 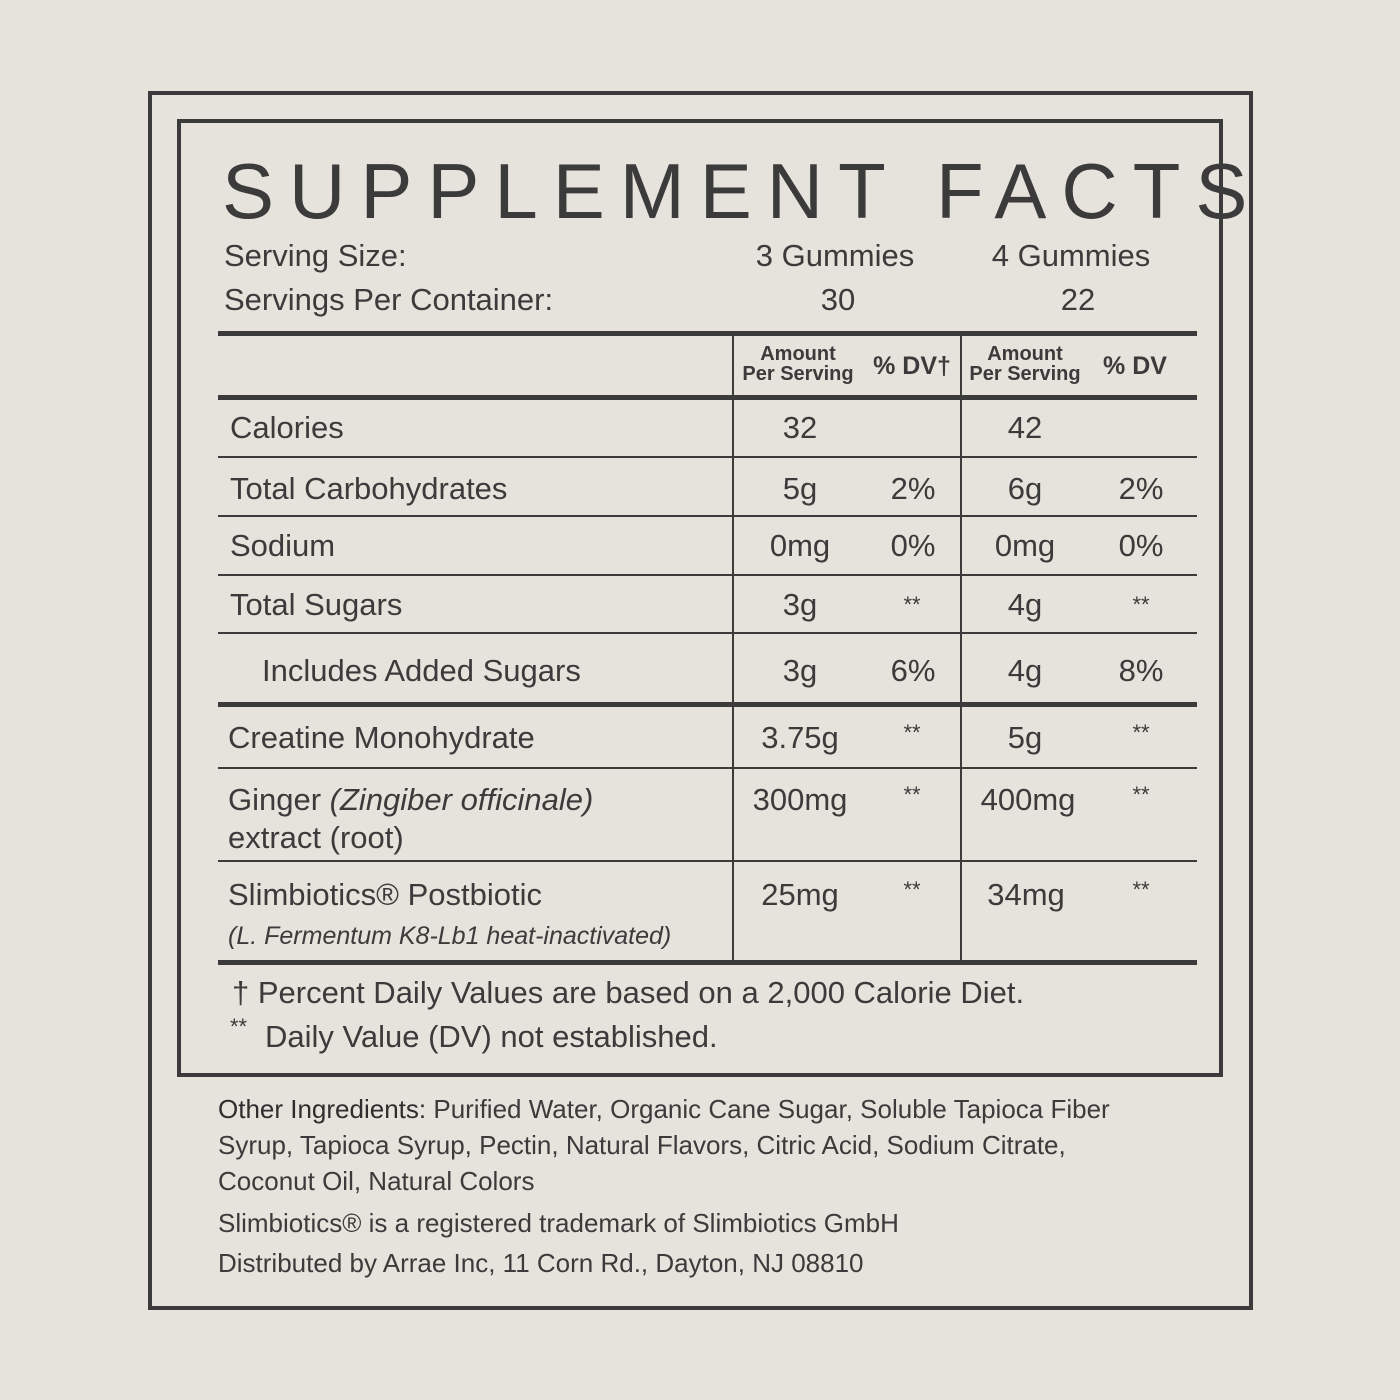 What do you see at coordinates (800, 488) in the screenshot?
I see `amount-1: 5g` at bounding box center [800, 488].